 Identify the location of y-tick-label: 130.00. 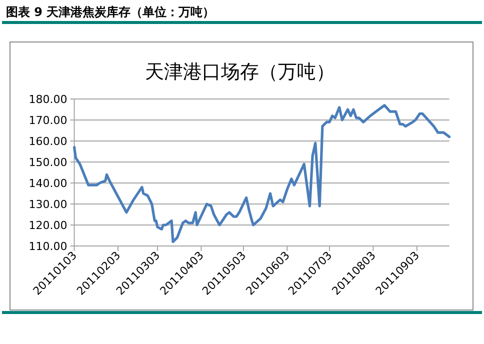
(48, 204).